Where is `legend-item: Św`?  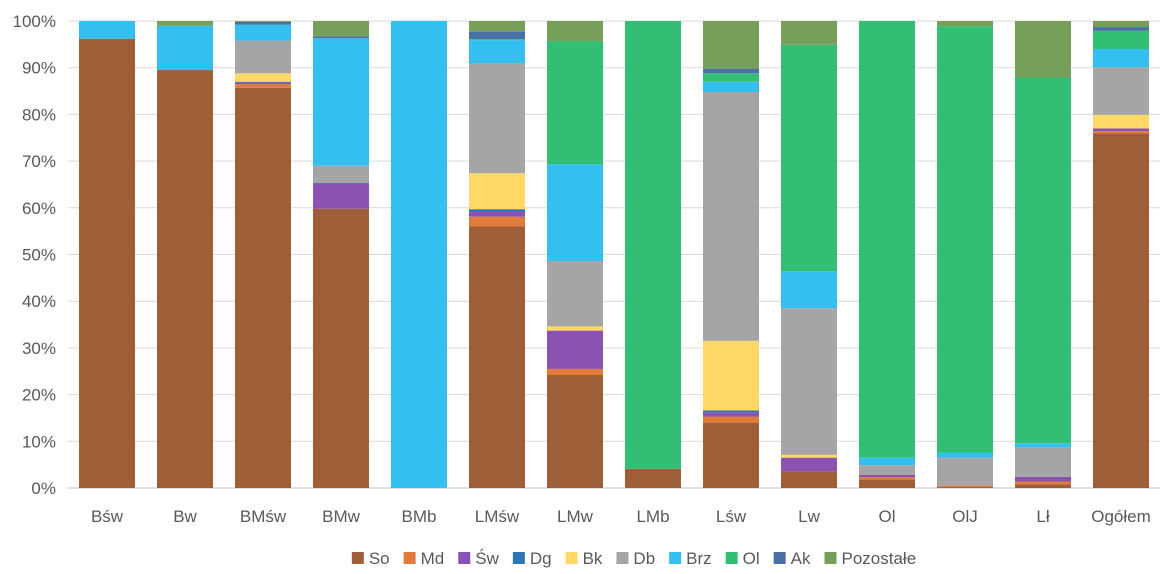 legend-item: Św is located at coordinates (479, 558).